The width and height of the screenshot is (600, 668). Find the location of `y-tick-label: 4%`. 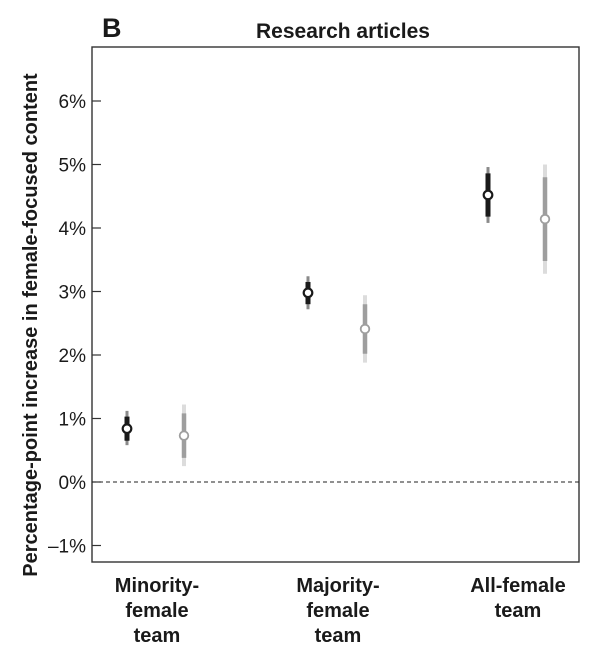

y-tick-label: 4% is located at coordinates (73, 229).